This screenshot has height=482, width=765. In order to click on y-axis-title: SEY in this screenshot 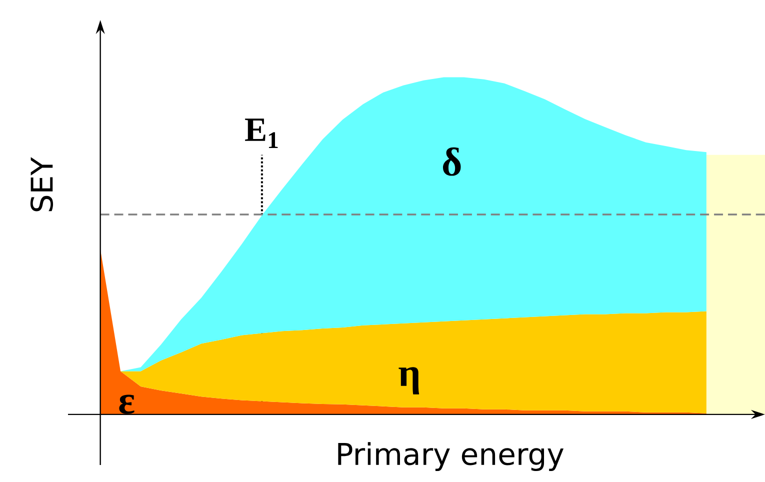, I will do `click(42, 184)`.